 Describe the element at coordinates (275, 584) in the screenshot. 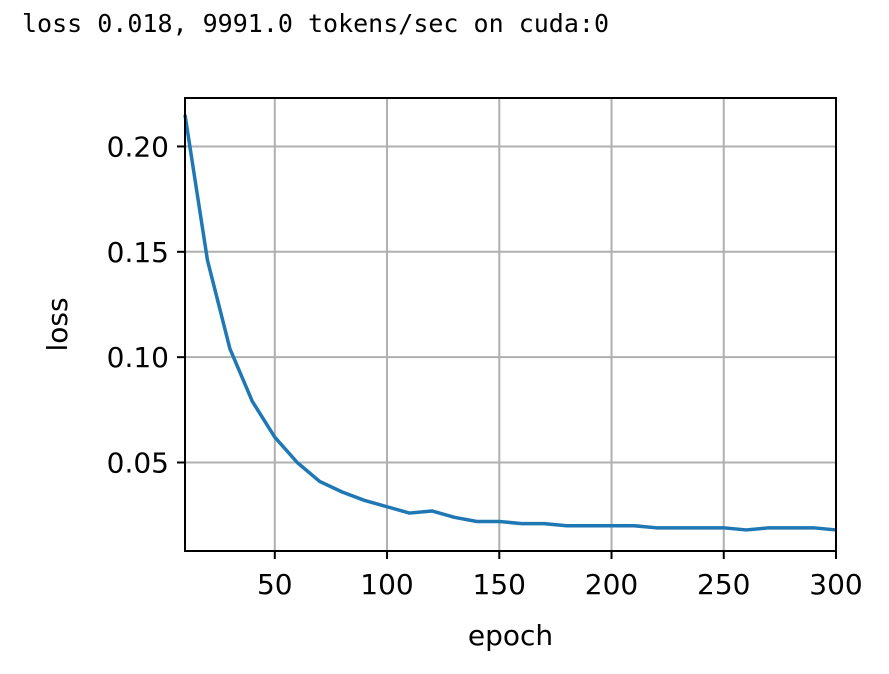

I see `x-tick-label: 50` at that location.